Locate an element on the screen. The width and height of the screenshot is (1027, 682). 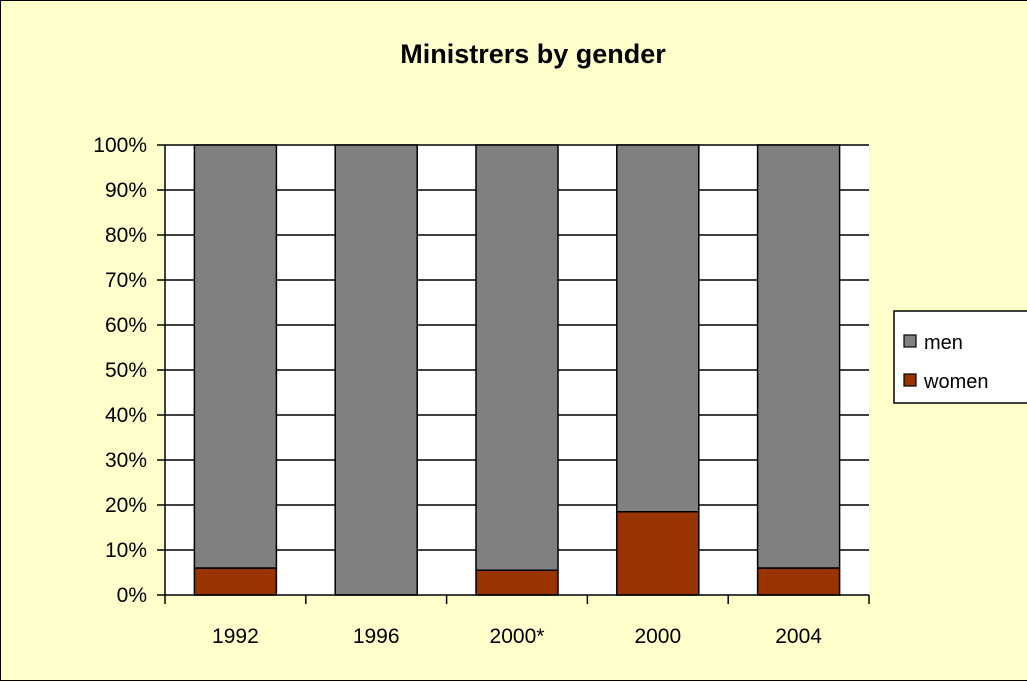
x-tick-label: 2004 is located at coordinates (798, 636).